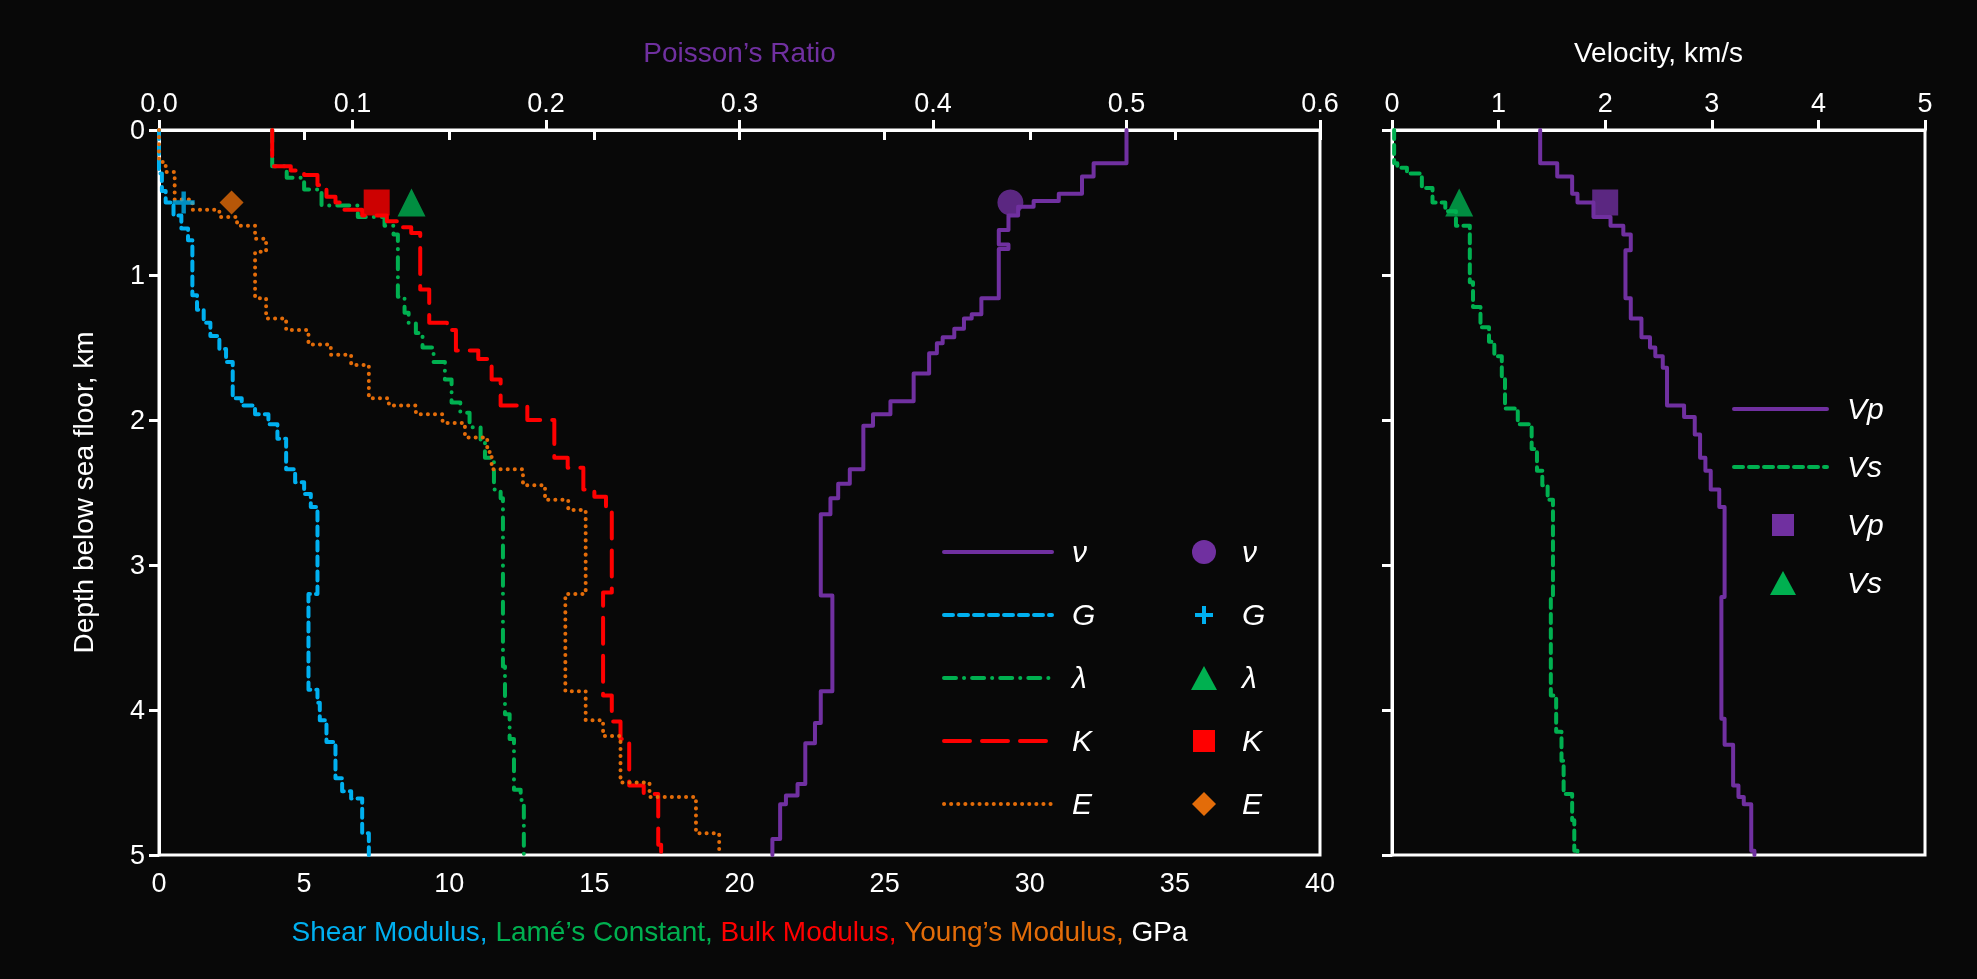  What do you see at coordinates (1499, 102) in the screenshot?
I see `x-tick-label: 1` at bounding box center [1499, 102].